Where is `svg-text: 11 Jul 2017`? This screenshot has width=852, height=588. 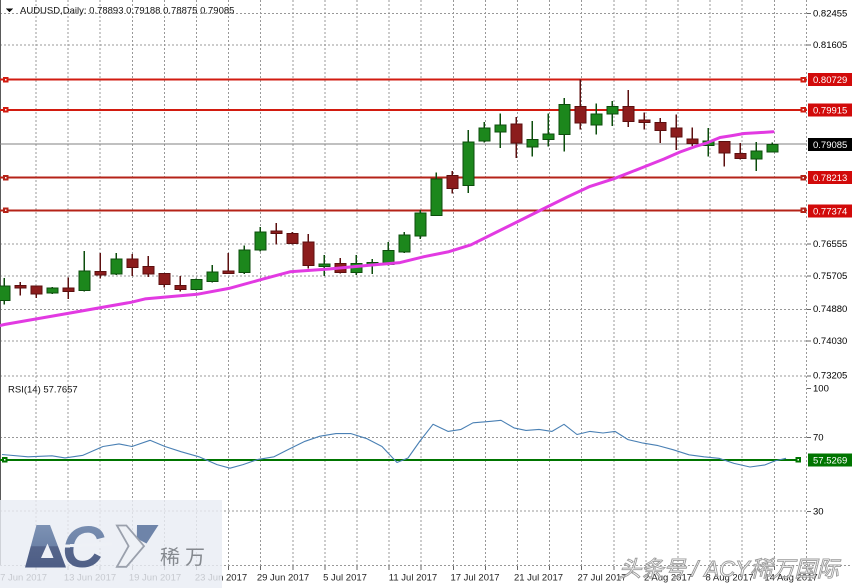 svg-text: 11 Jul 2017 is located at coordinates (413, 578).